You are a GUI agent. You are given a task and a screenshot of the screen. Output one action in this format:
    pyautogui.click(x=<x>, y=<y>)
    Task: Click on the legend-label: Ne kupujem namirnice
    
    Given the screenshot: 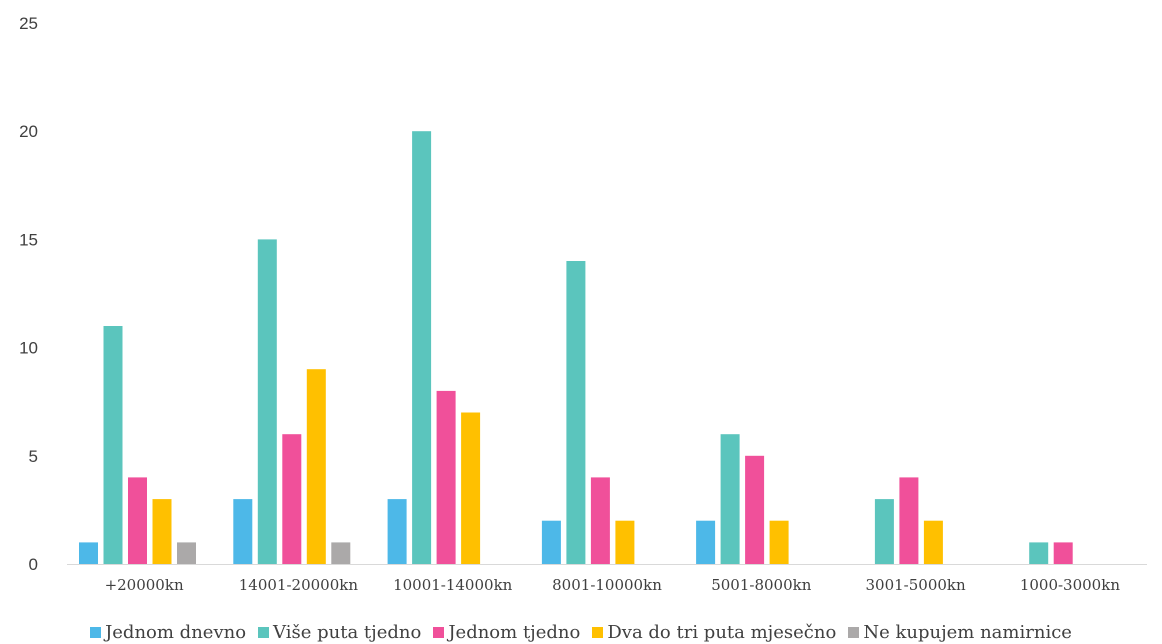 What is the action you would take?
    pyautogui.click(x=967, y=632)
    